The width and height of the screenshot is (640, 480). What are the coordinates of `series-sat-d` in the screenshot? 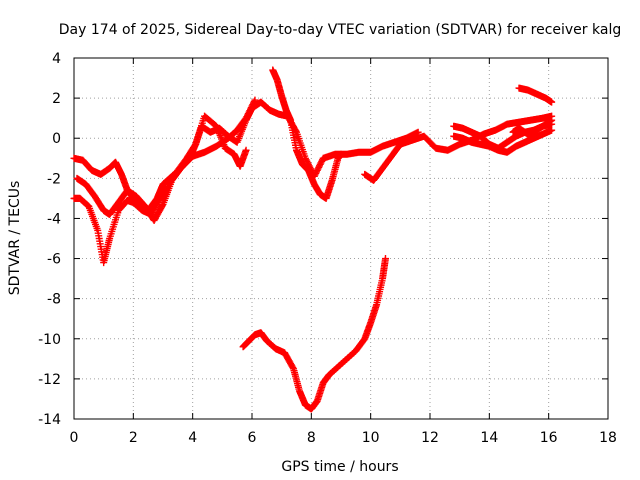 It's located at (307, 134).